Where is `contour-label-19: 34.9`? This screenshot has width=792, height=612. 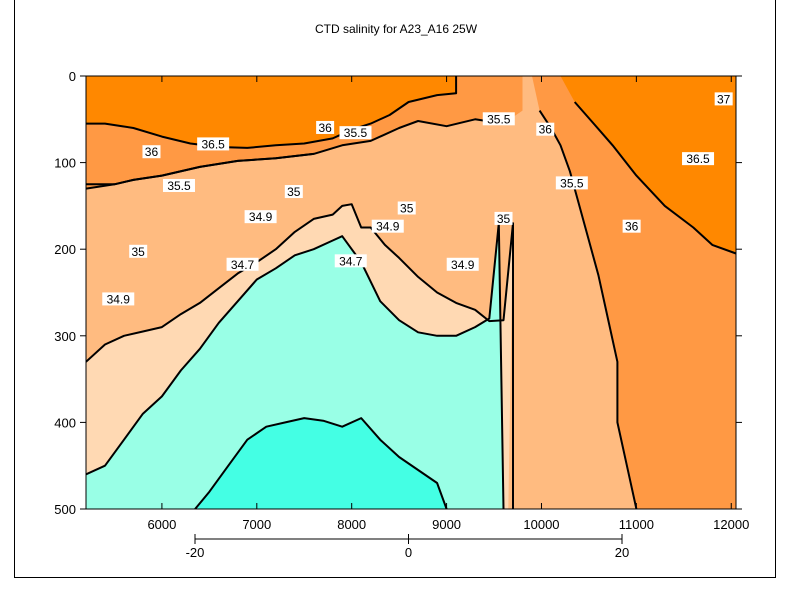
contour-label-19: 34.9 is located at coordinates (463, 265).